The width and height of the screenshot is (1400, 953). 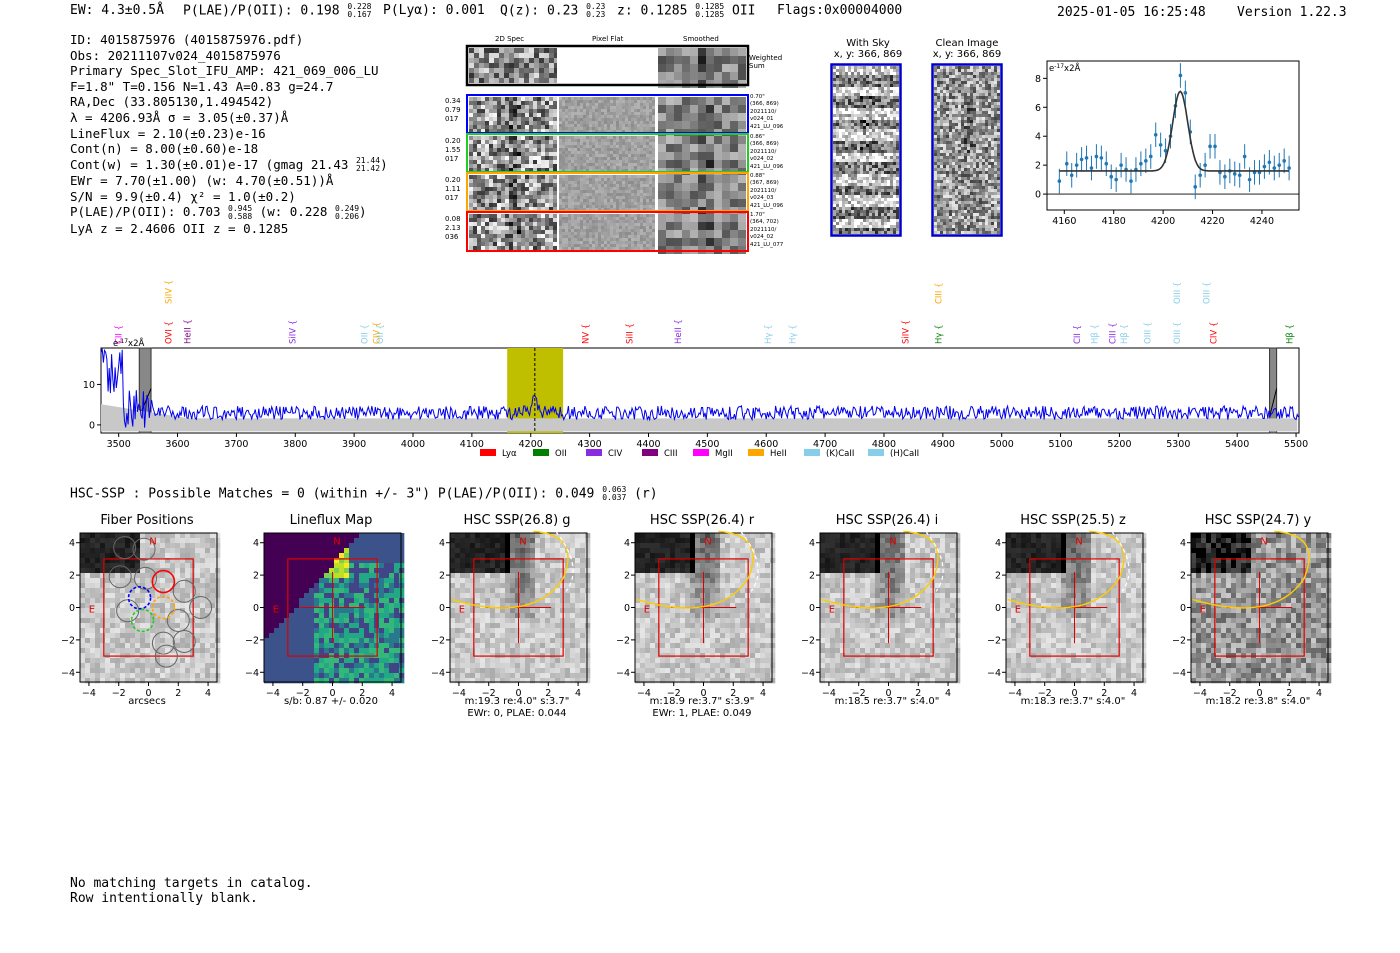 I want to click on spectrum-line-marker-label: CII {, so click(x=1078, y=334).